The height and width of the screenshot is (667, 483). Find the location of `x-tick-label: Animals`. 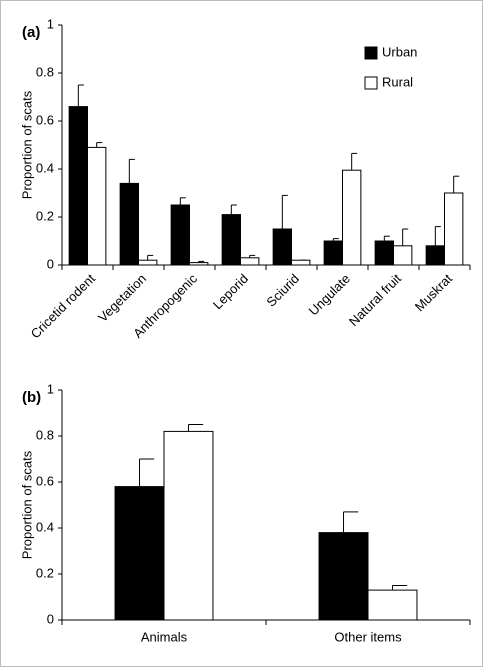

x-tick-label: Animals is located at coordinates (164, 636).